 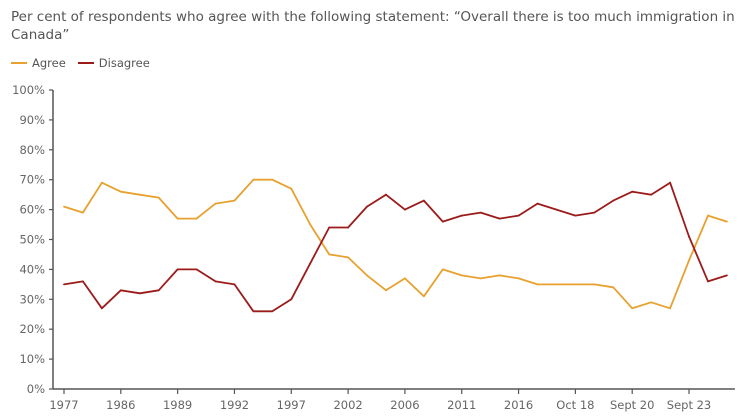 What do you see at coordinates (85, 63) in the screenshot?
I see `legend-swatch-disagree` at bounding box center [85, 63].